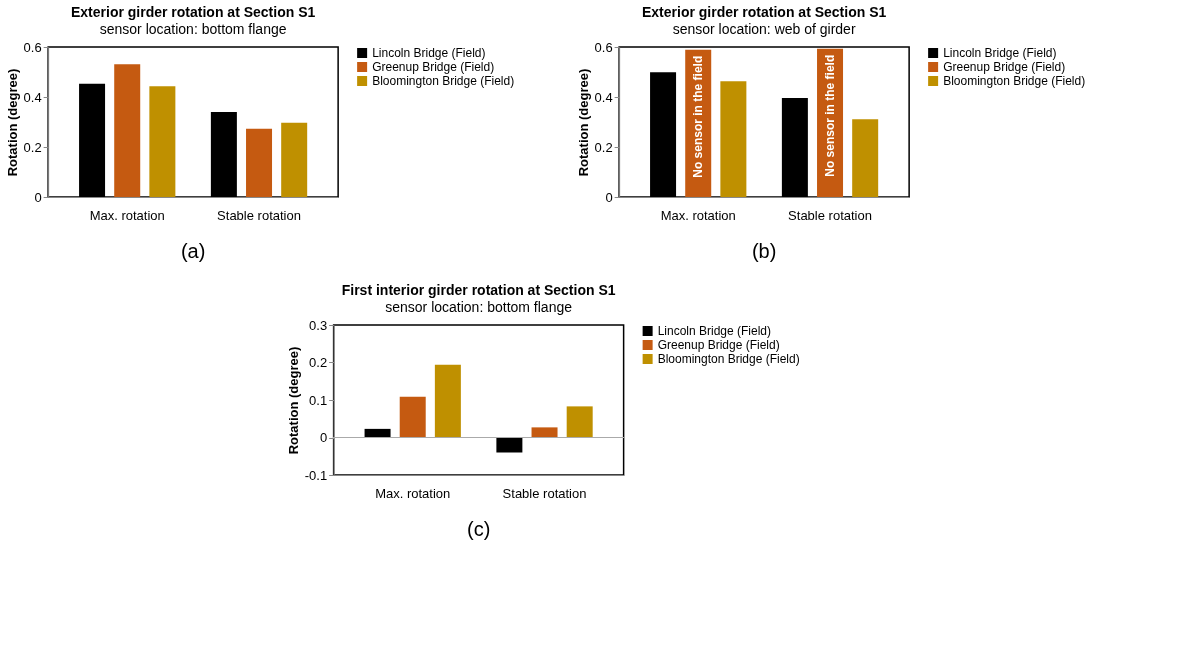 The width and height of the screenshot is (1180, 646). I want to click on chart-title: First interior girder rotation at Section S1, so click(478, 290).